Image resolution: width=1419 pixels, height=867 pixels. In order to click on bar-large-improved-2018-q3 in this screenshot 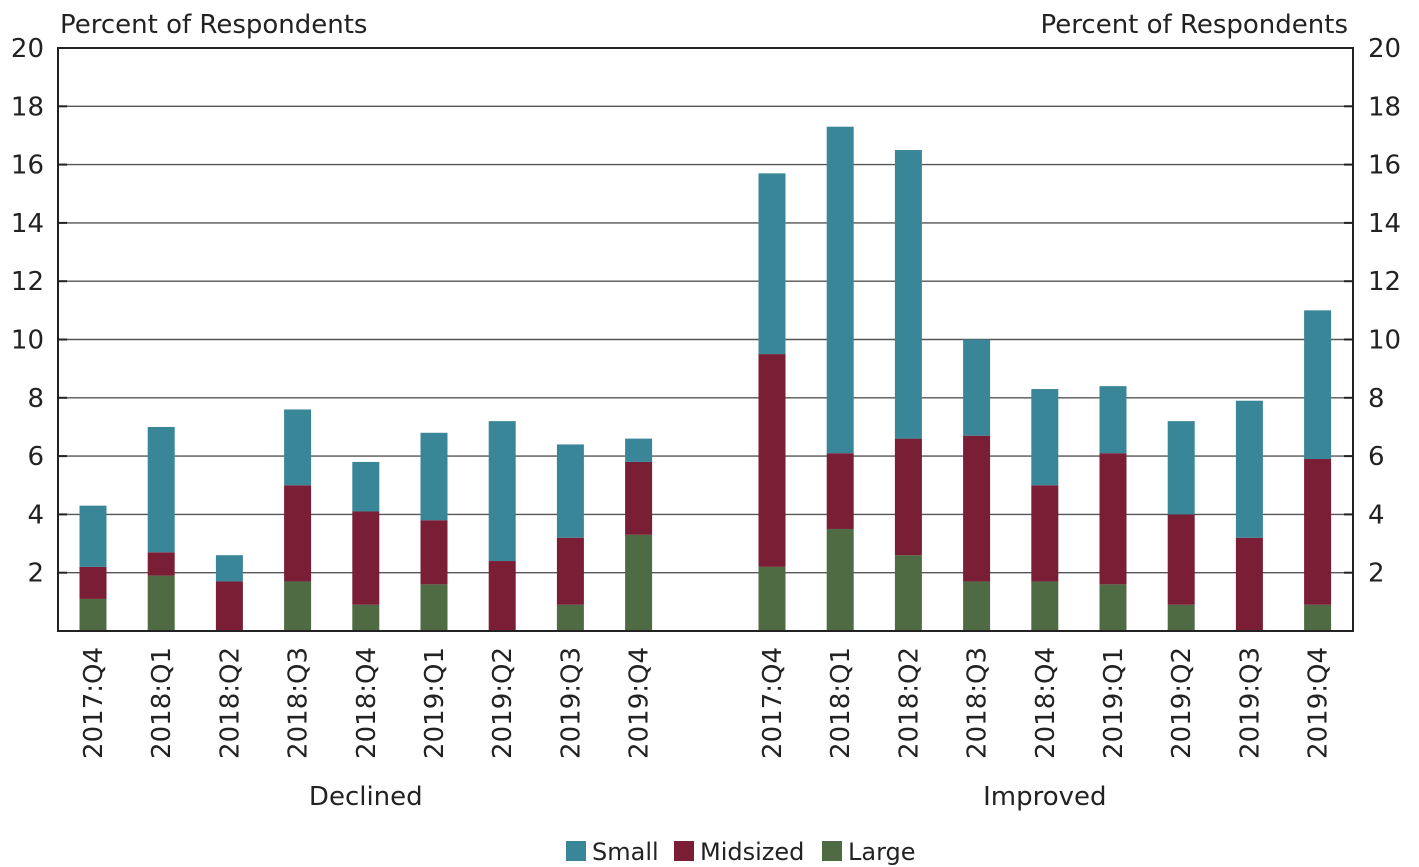, I will do `click(977, 606)`.